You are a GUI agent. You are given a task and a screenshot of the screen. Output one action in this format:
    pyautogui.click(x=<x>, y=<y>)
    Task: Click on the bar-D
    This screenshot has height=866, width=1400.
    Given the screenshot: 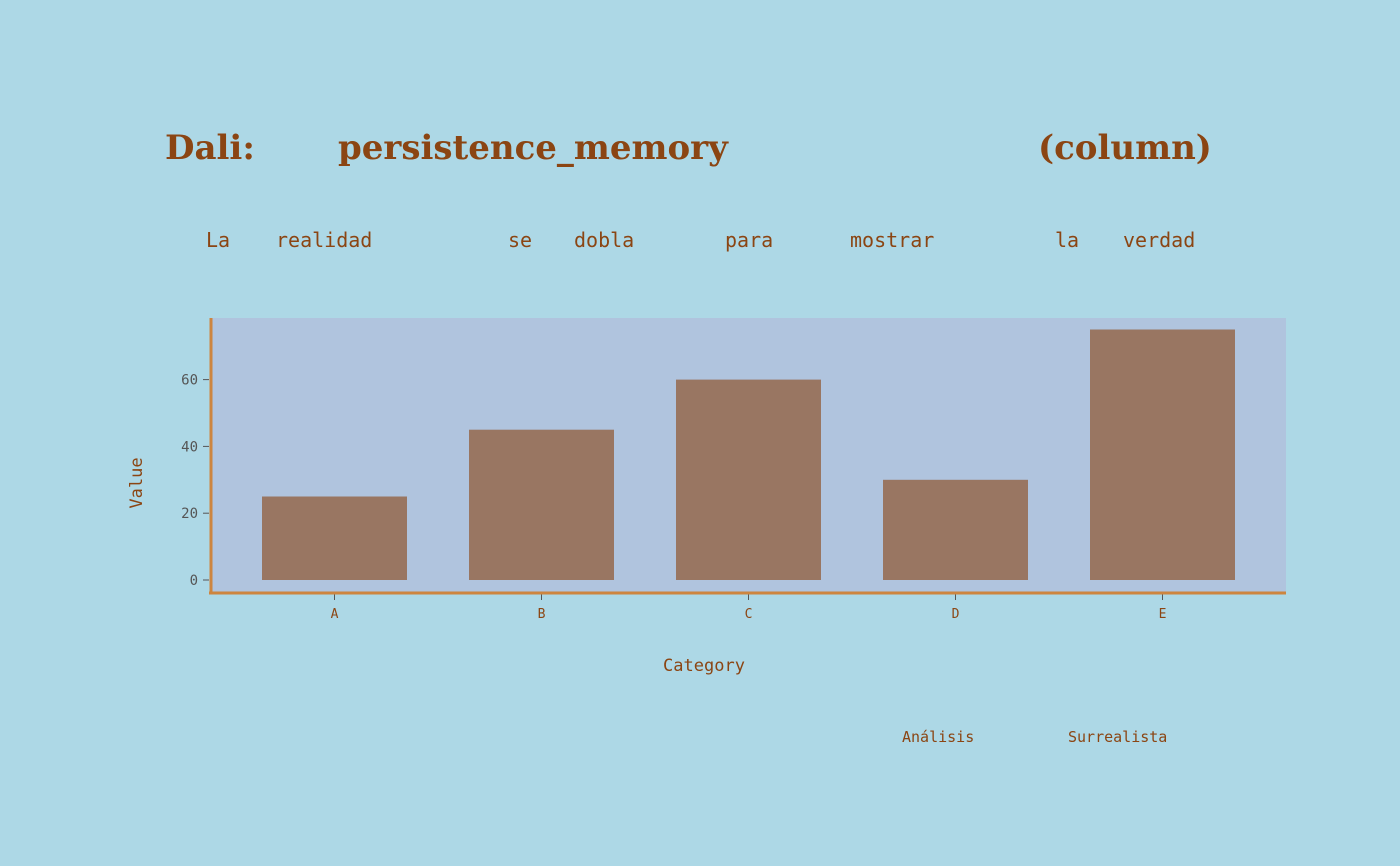 What is the action you would take?
    pyautogui.click(x=955, y=529)
    